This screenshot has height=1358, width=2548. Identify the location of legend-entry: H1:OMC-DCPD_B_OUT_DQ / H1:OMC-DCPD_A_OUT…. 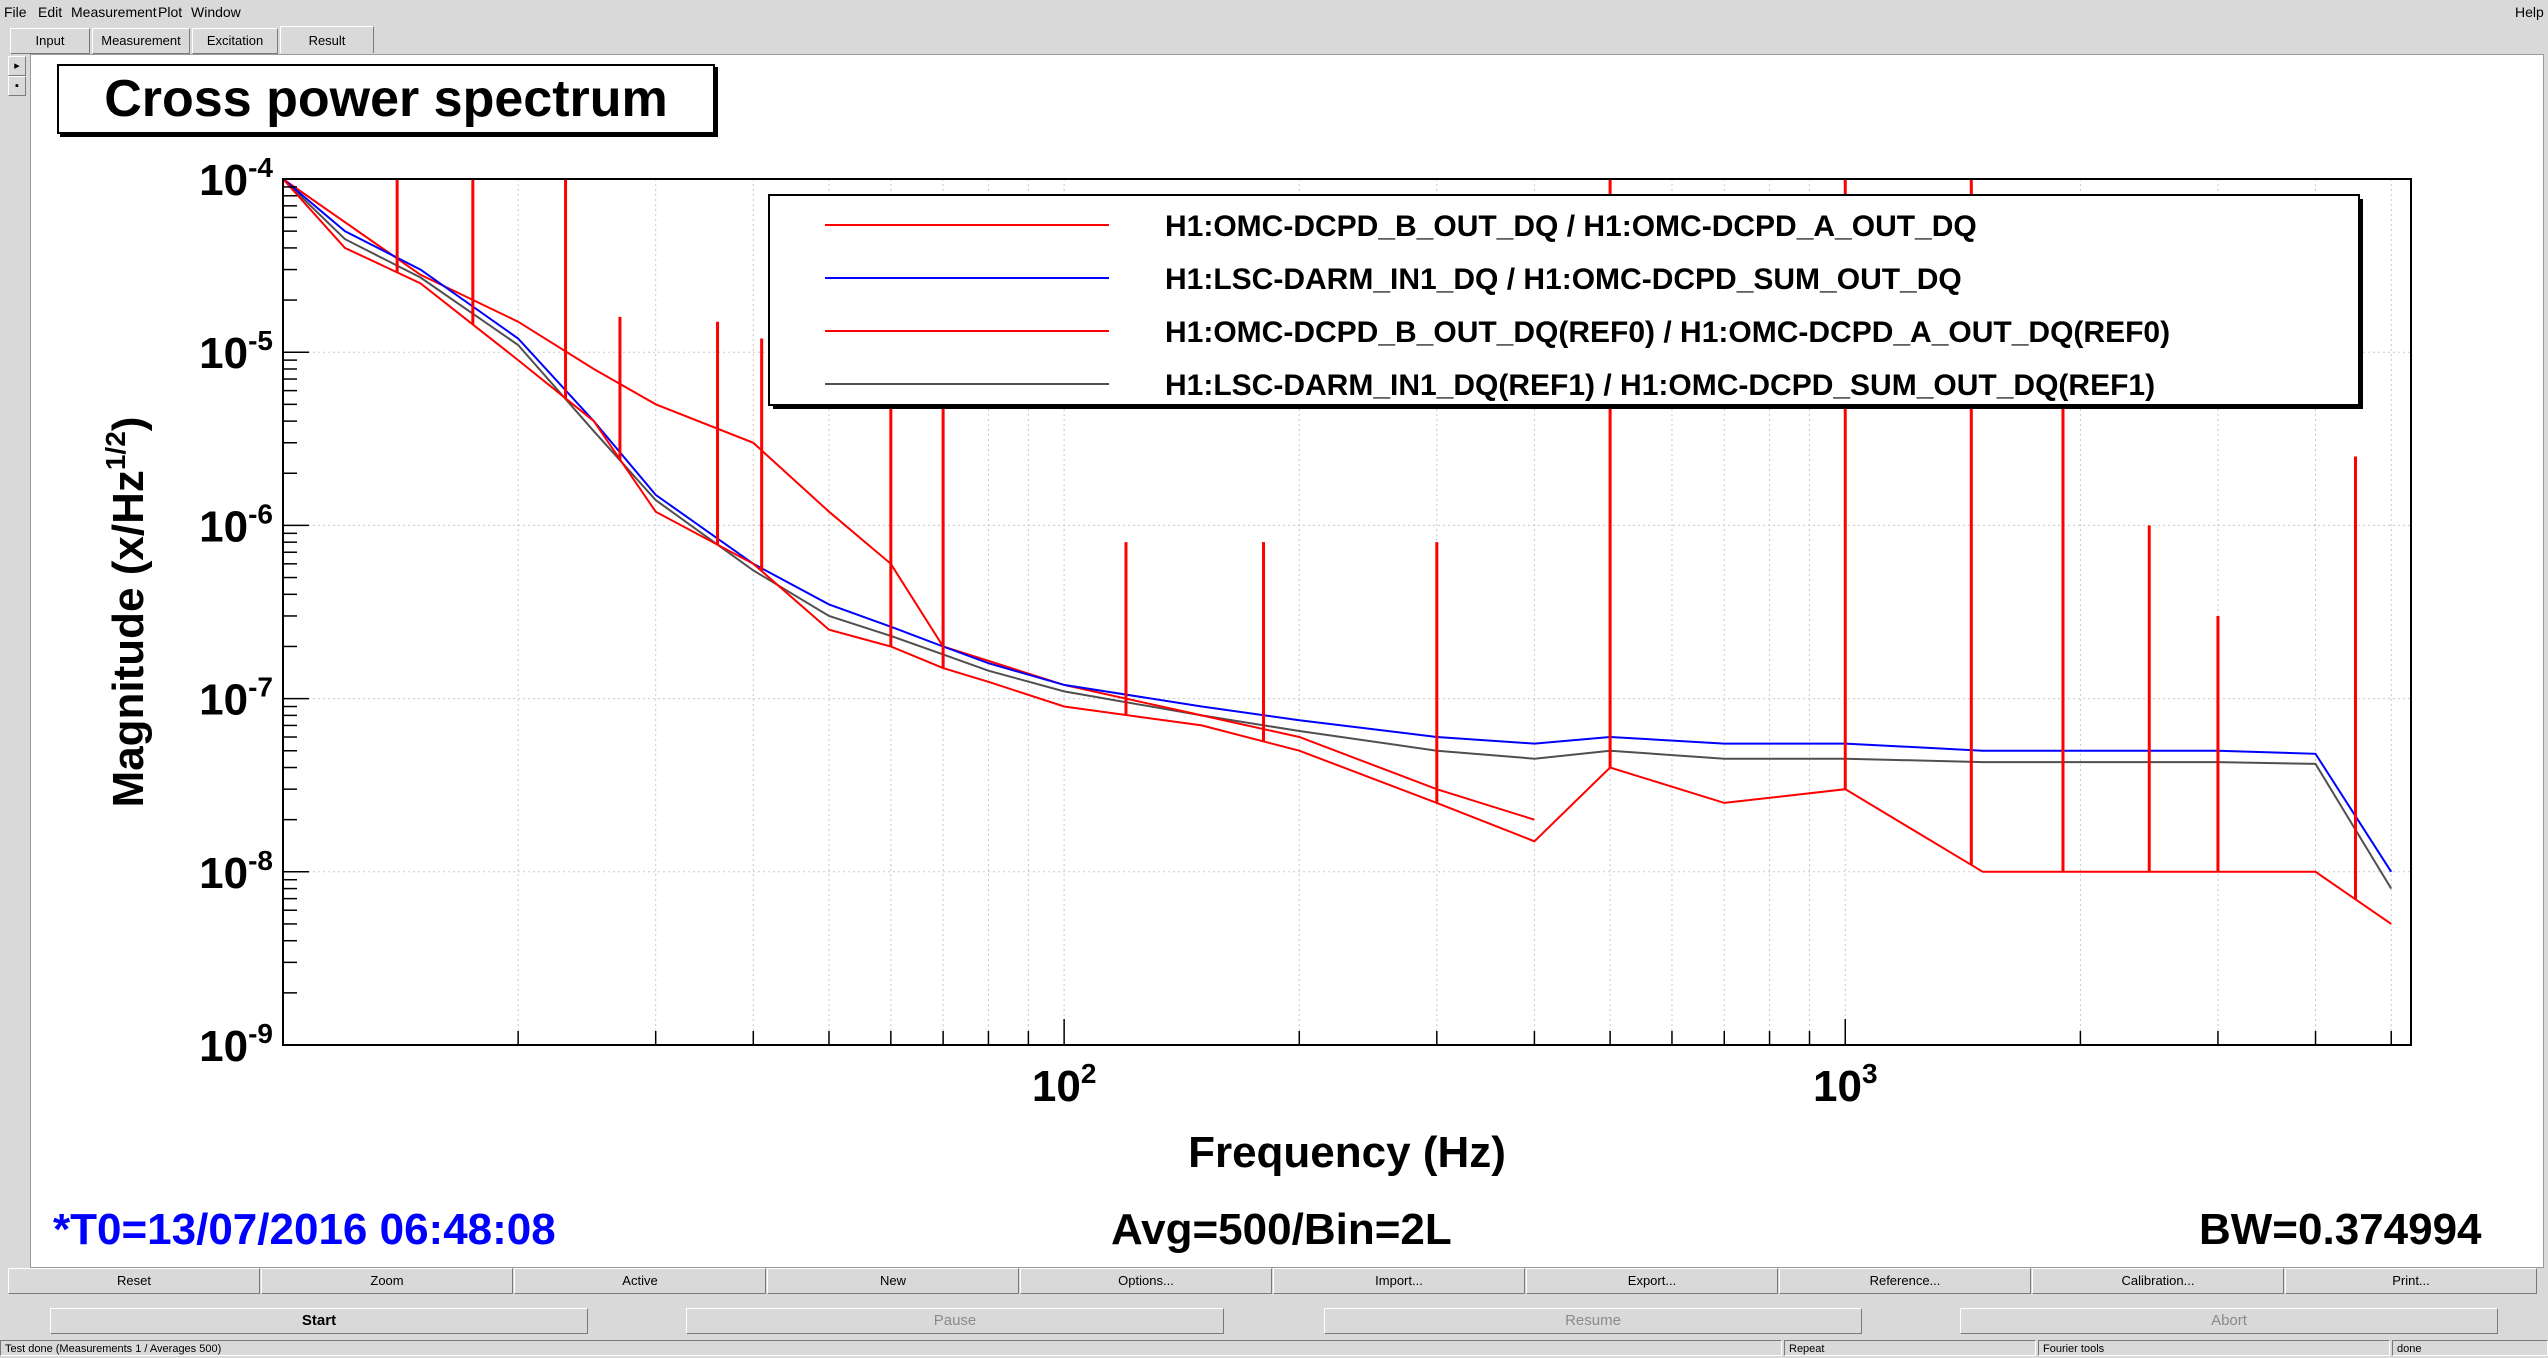
(1571, 226).